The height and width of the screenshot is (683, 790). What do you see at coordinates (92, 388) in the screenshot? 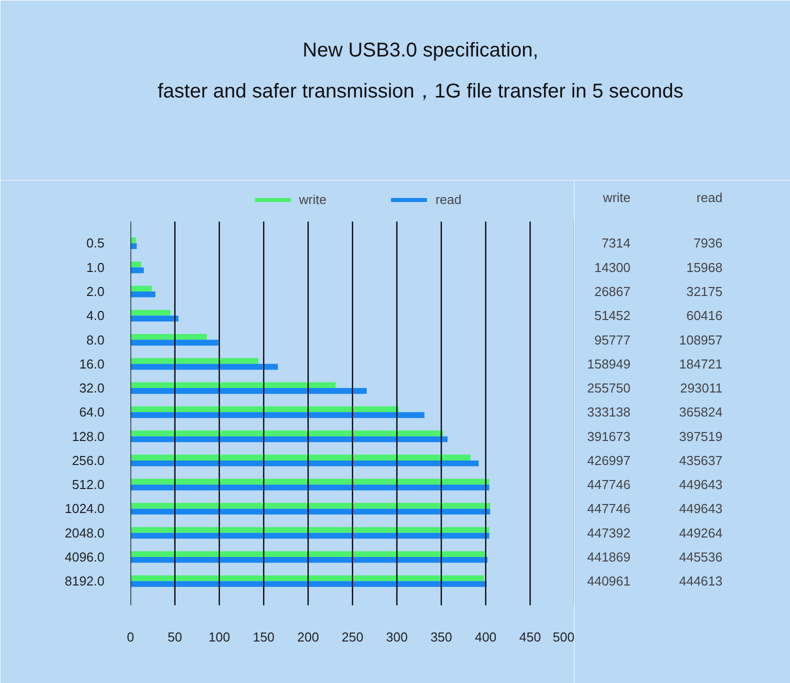
I see `y-tick-label: 32.0` at bounding box center [92, 388].